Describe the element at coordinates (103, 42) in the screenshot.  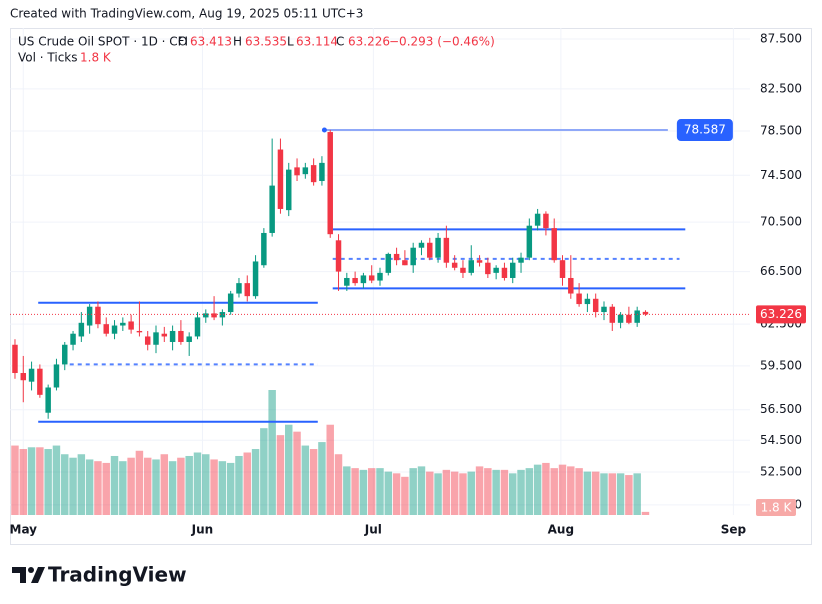
I see `legend-title: US Crude Oil SPOT · 1D · CFI` at that location.